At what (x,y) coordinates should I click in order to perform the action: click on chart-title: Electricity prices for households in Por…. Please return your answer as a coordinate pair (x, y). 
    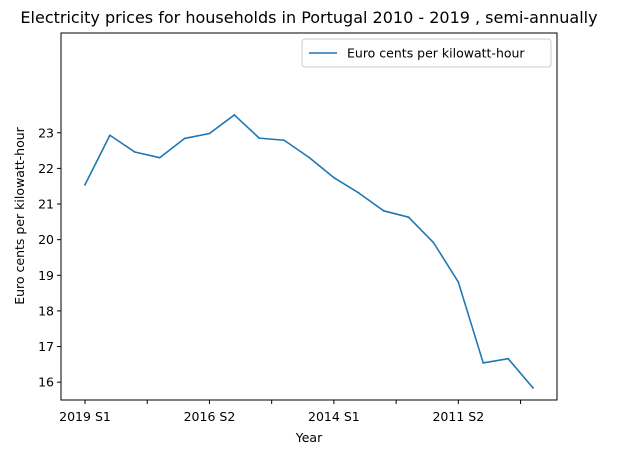
    Looking at the image, I should click on (308, 17).